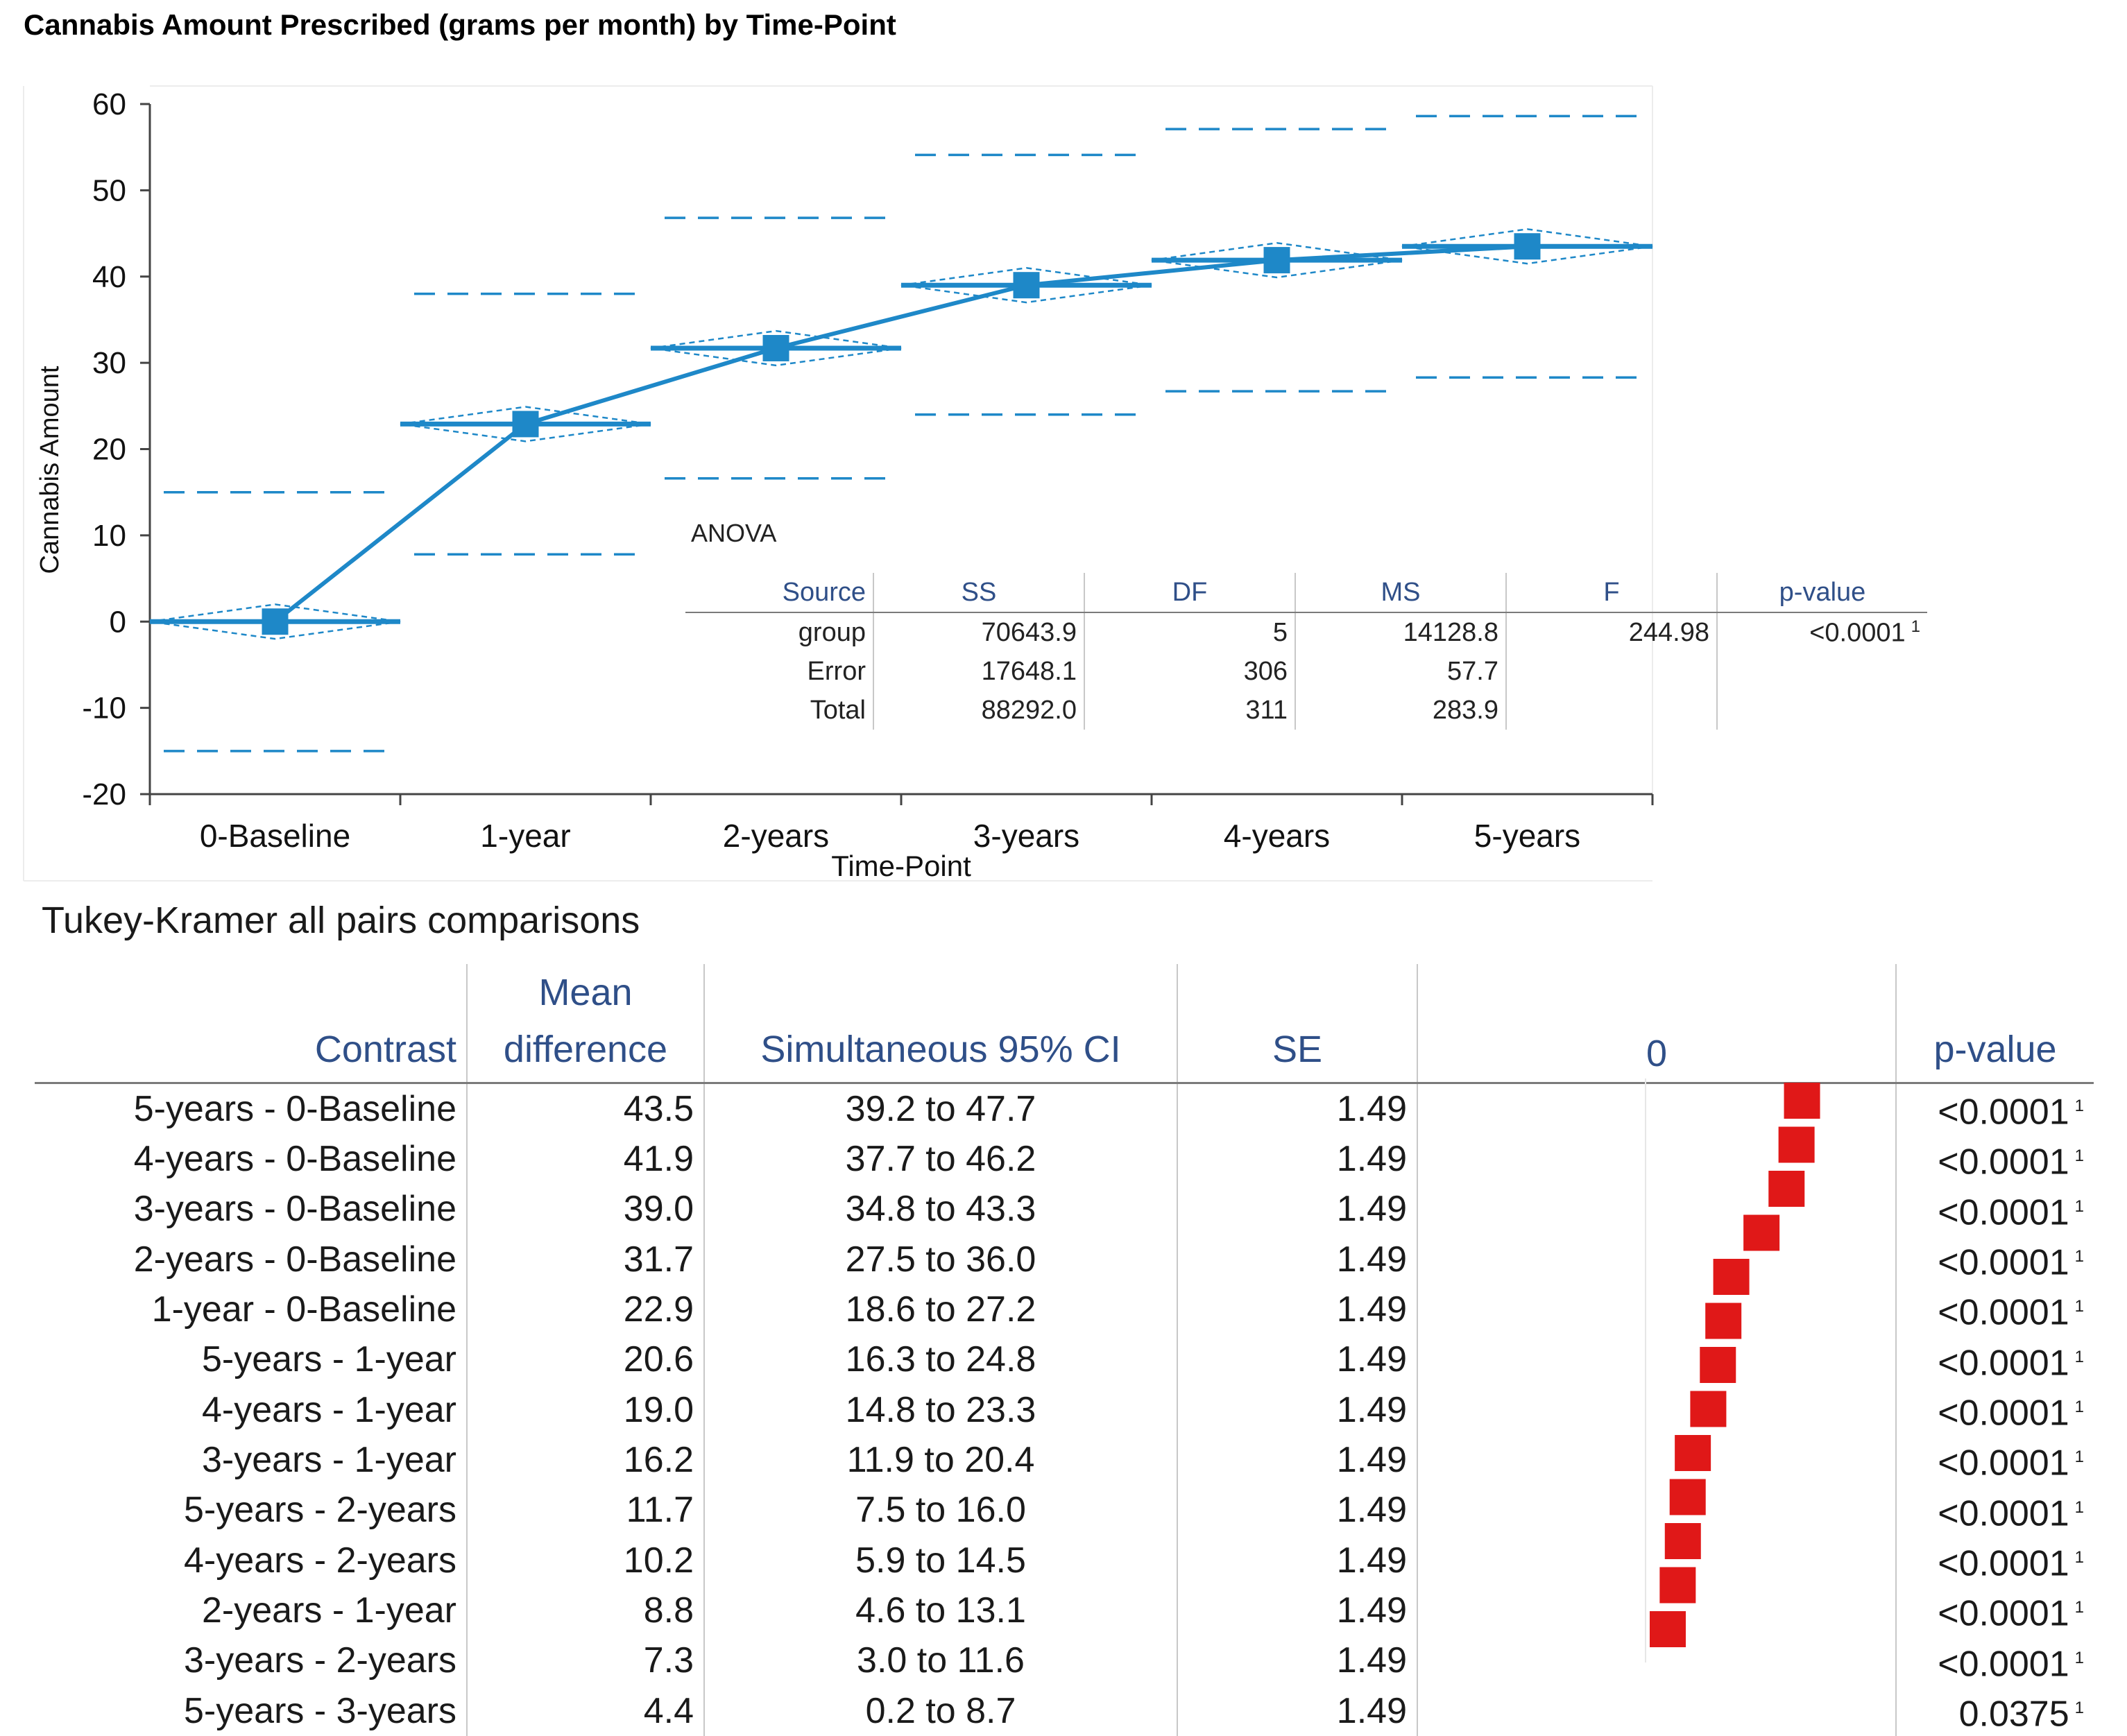 The height and width of the screenshot is (1736, 2127). Describe the element at coordinates (1400, 632) in the screenshot. I see `anova-ms: 14128.8` at that location.